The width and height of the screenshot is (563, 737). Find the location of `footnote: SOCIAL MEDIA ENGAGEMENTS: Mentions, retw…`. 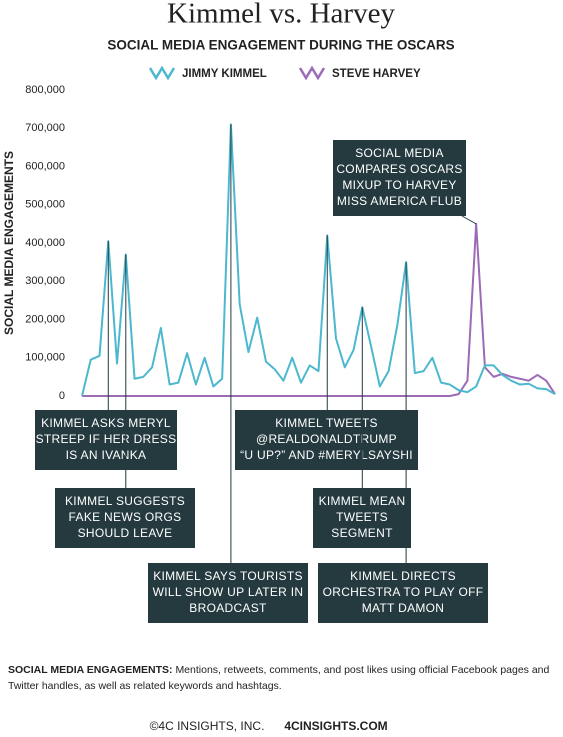

footnote: SOCIAL MEDIA ENGAGEMENTS: Mentions, retw… is located at coordinates (284, 678).